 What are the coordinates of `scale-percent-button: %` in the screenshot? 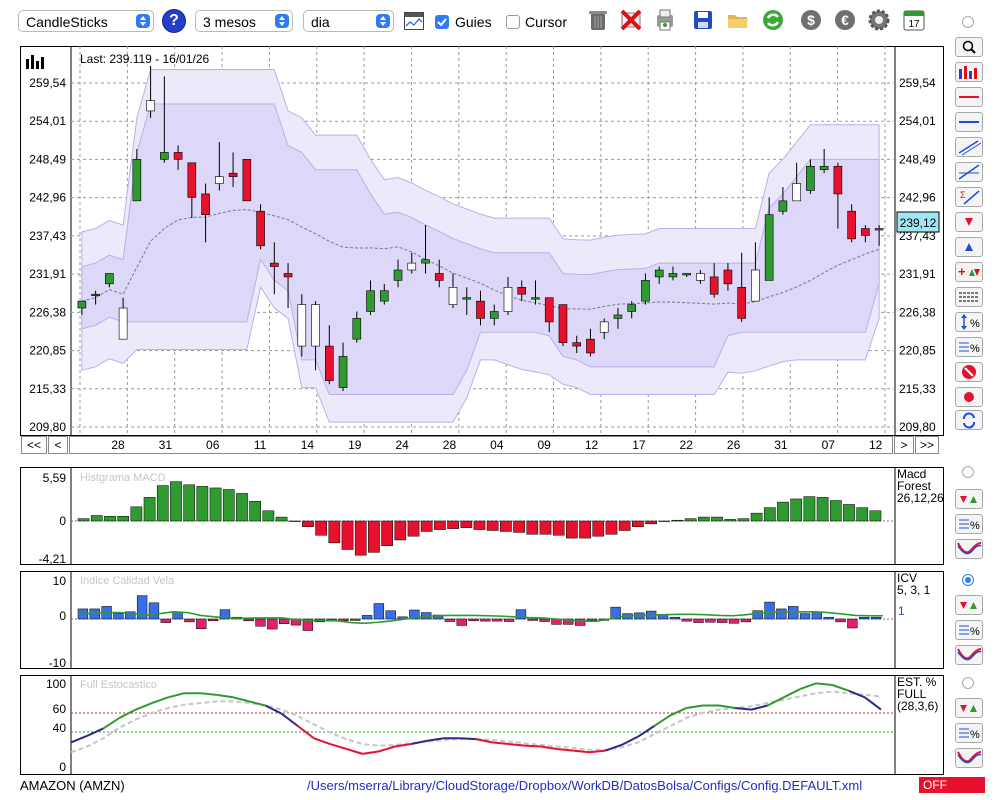 It's located at (969, 322).